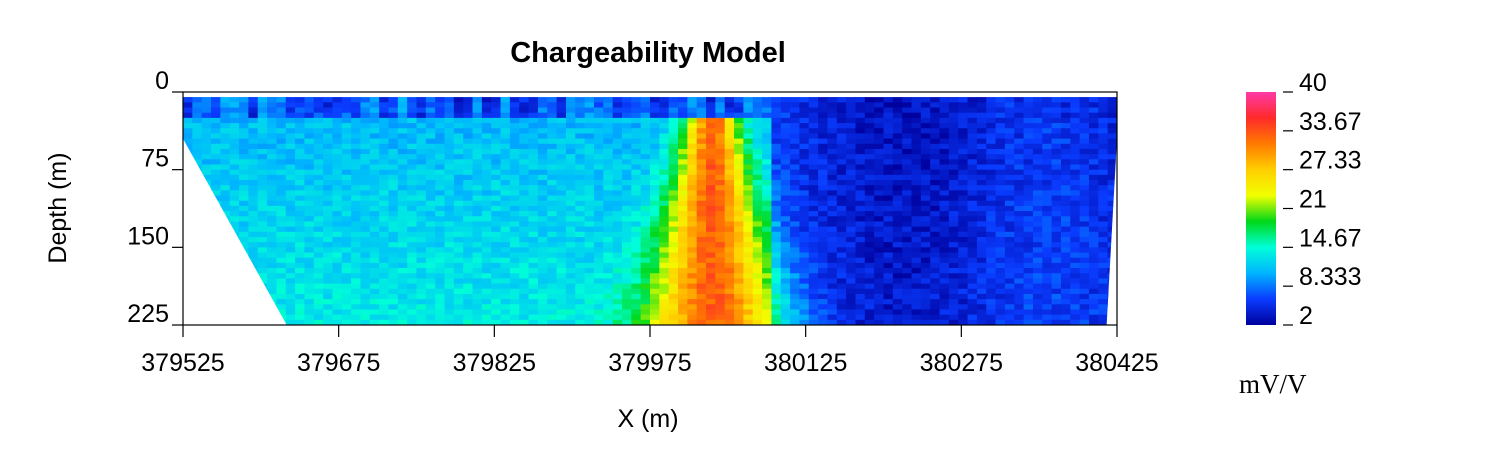 The width and height of the screenshot is (1486, 456). What do you see at coordinates (647, 419) in the screenshot?
I see `x-axis-label: X (m)` at bounding box center [647, 419].